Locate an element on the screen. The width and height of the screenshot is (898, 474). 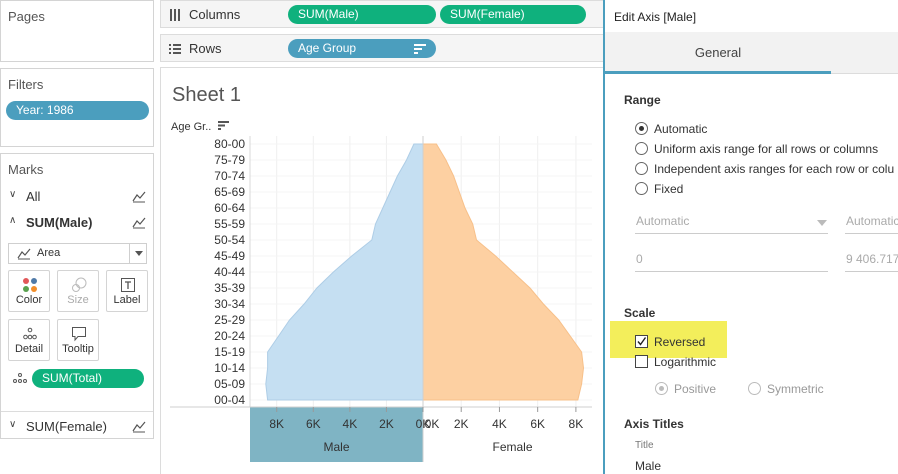
range-end-input: 9 406.717 is located at coordinates (871, 262).